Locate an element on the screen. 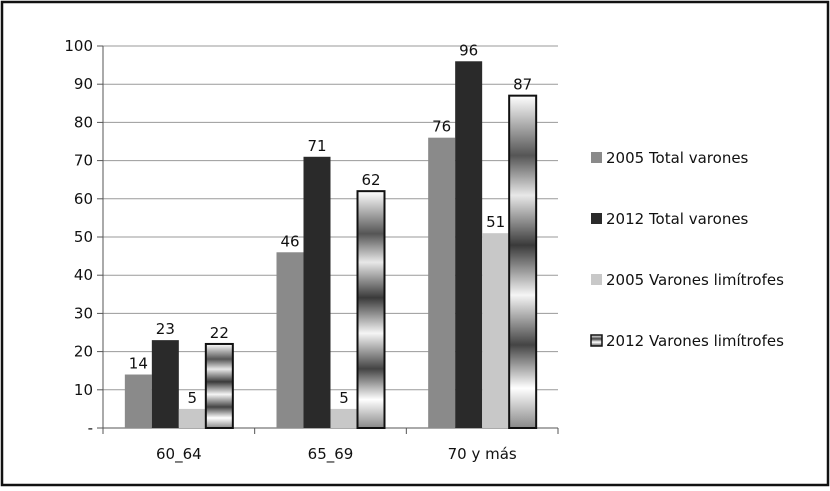  data-label: 46 is located at coordinates (289, 241).